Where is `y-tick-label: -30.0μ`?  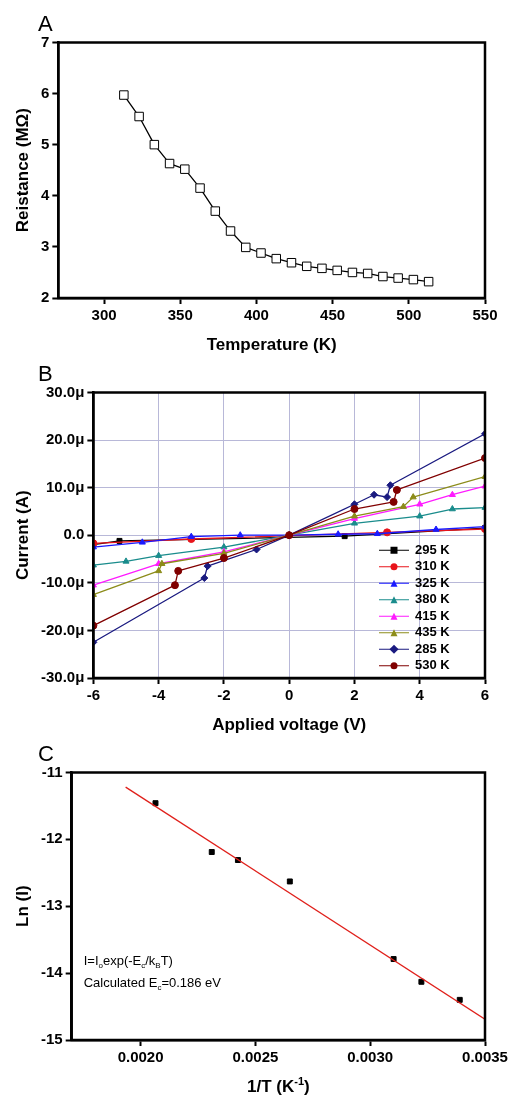
y-tick-label: -30.0μ is located at coordinates (62, 677).